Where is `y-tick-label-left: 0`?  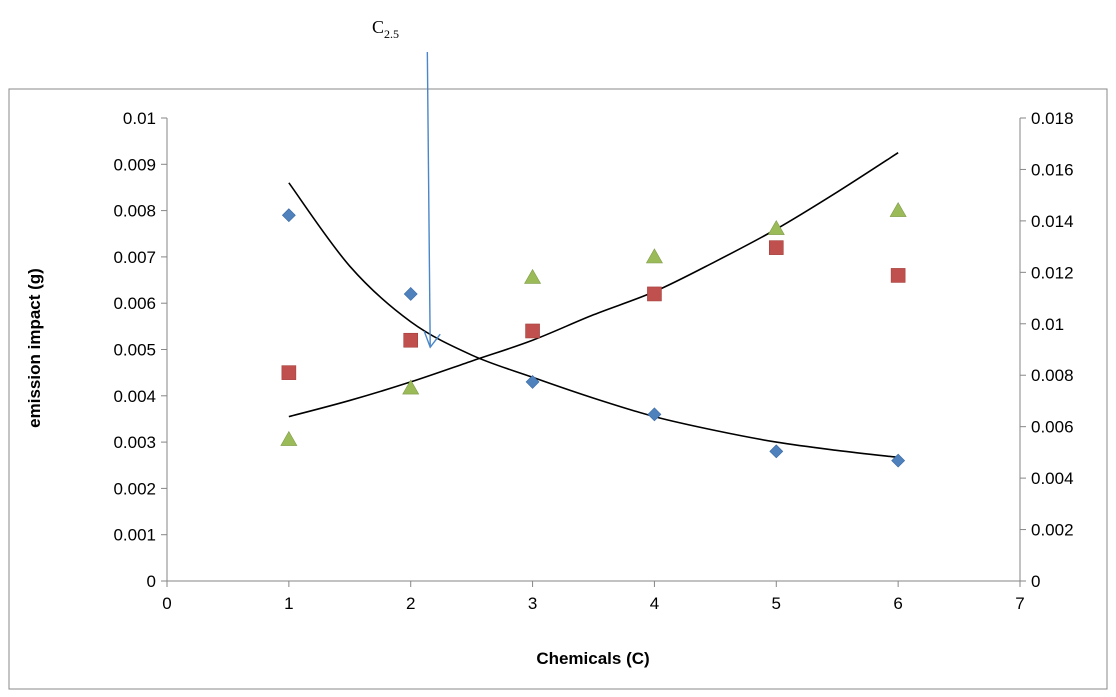
y-tick-label-left: 0 is located at coordinates (151, 581).